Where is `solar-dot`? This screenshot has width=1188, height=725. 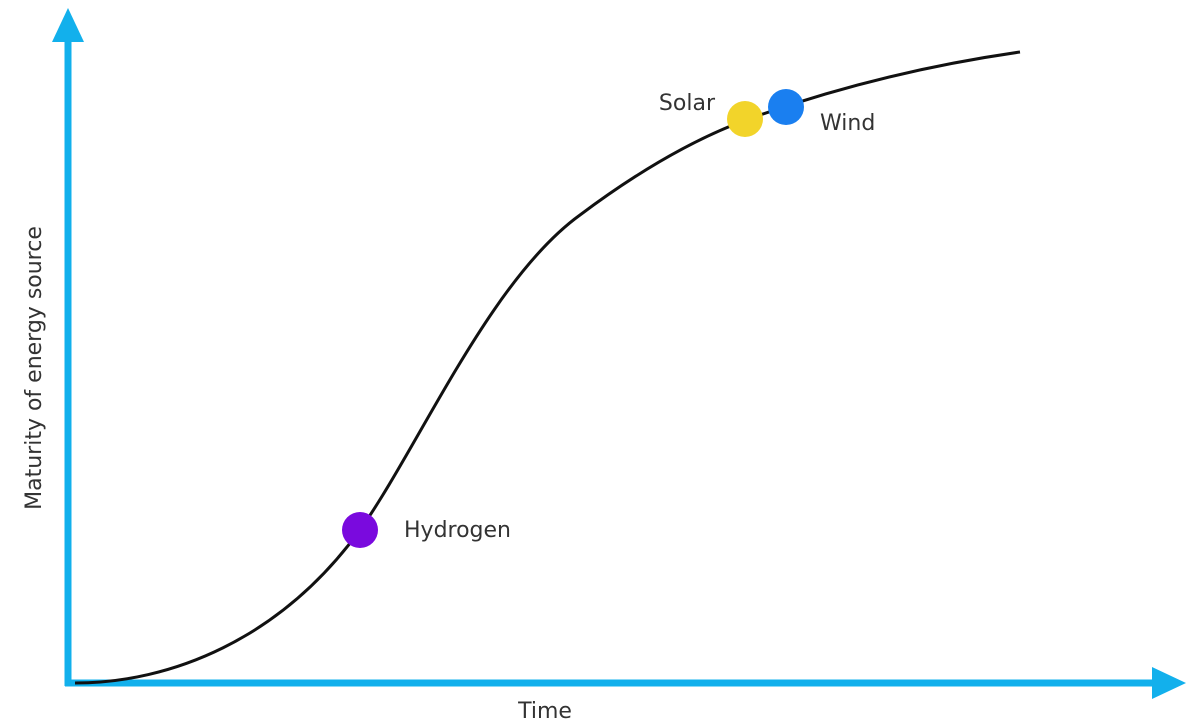 solar-dot is located at coordinates (745, 119).